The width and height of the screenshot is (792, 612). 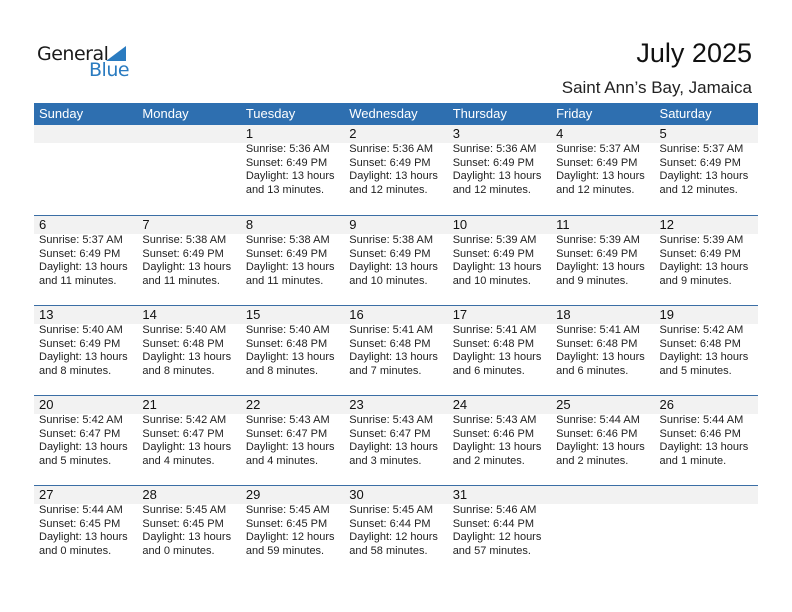 What do you see at coordinates (460, 494) in the screenshot?
I see `day-number: 31` at bounding box center [460, 494].